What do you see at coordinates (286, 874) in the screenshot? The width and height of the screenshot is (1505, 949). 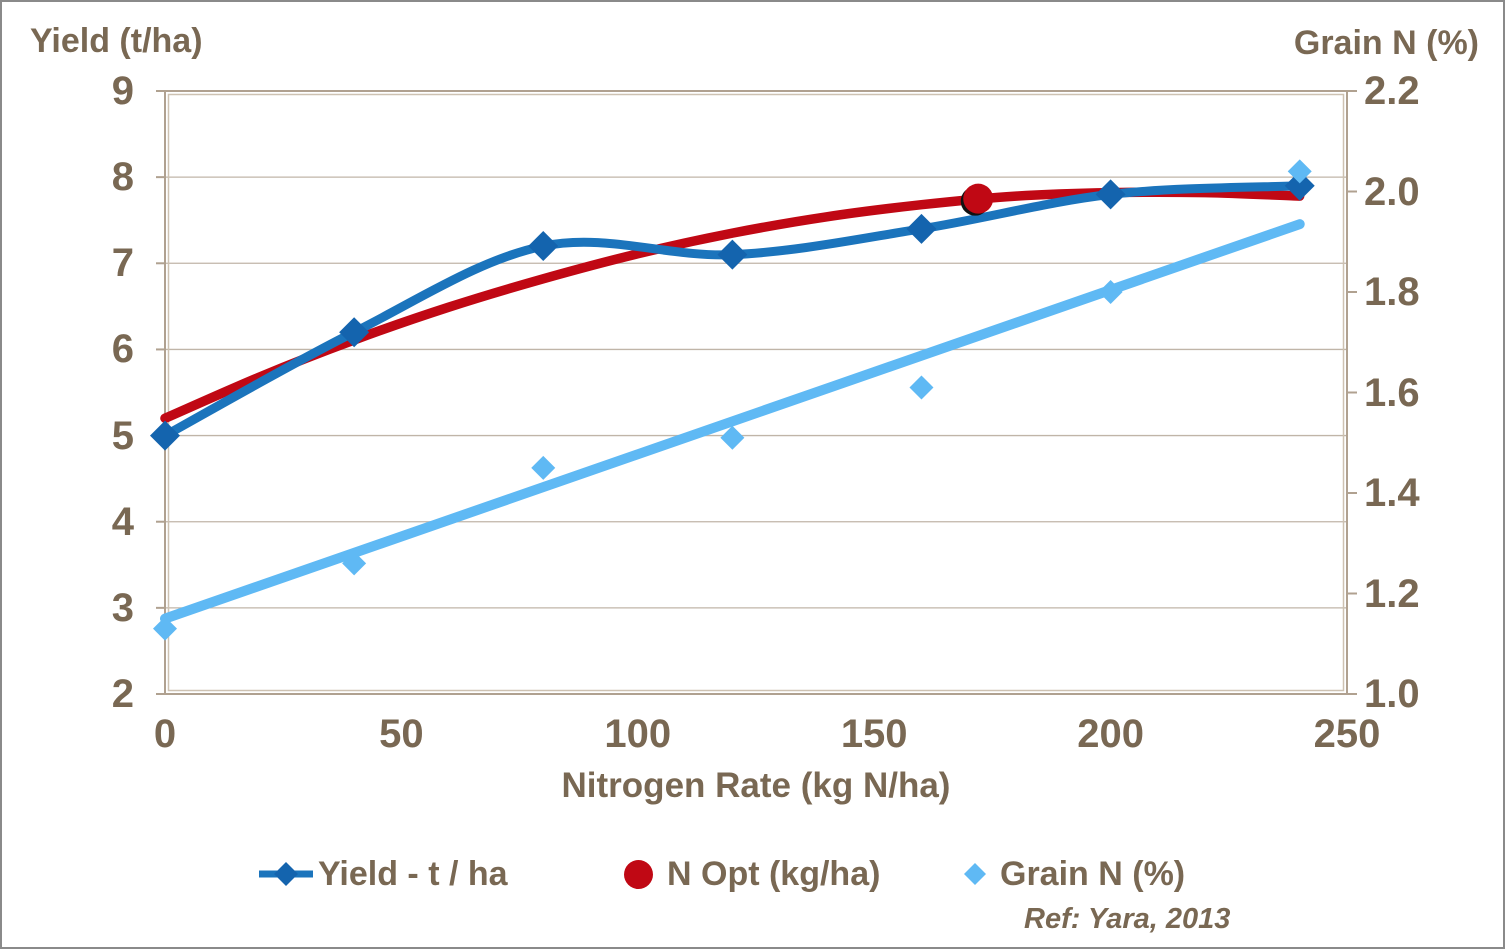 I see `yield-line-marker-icon` at bounding box center [286, 874].